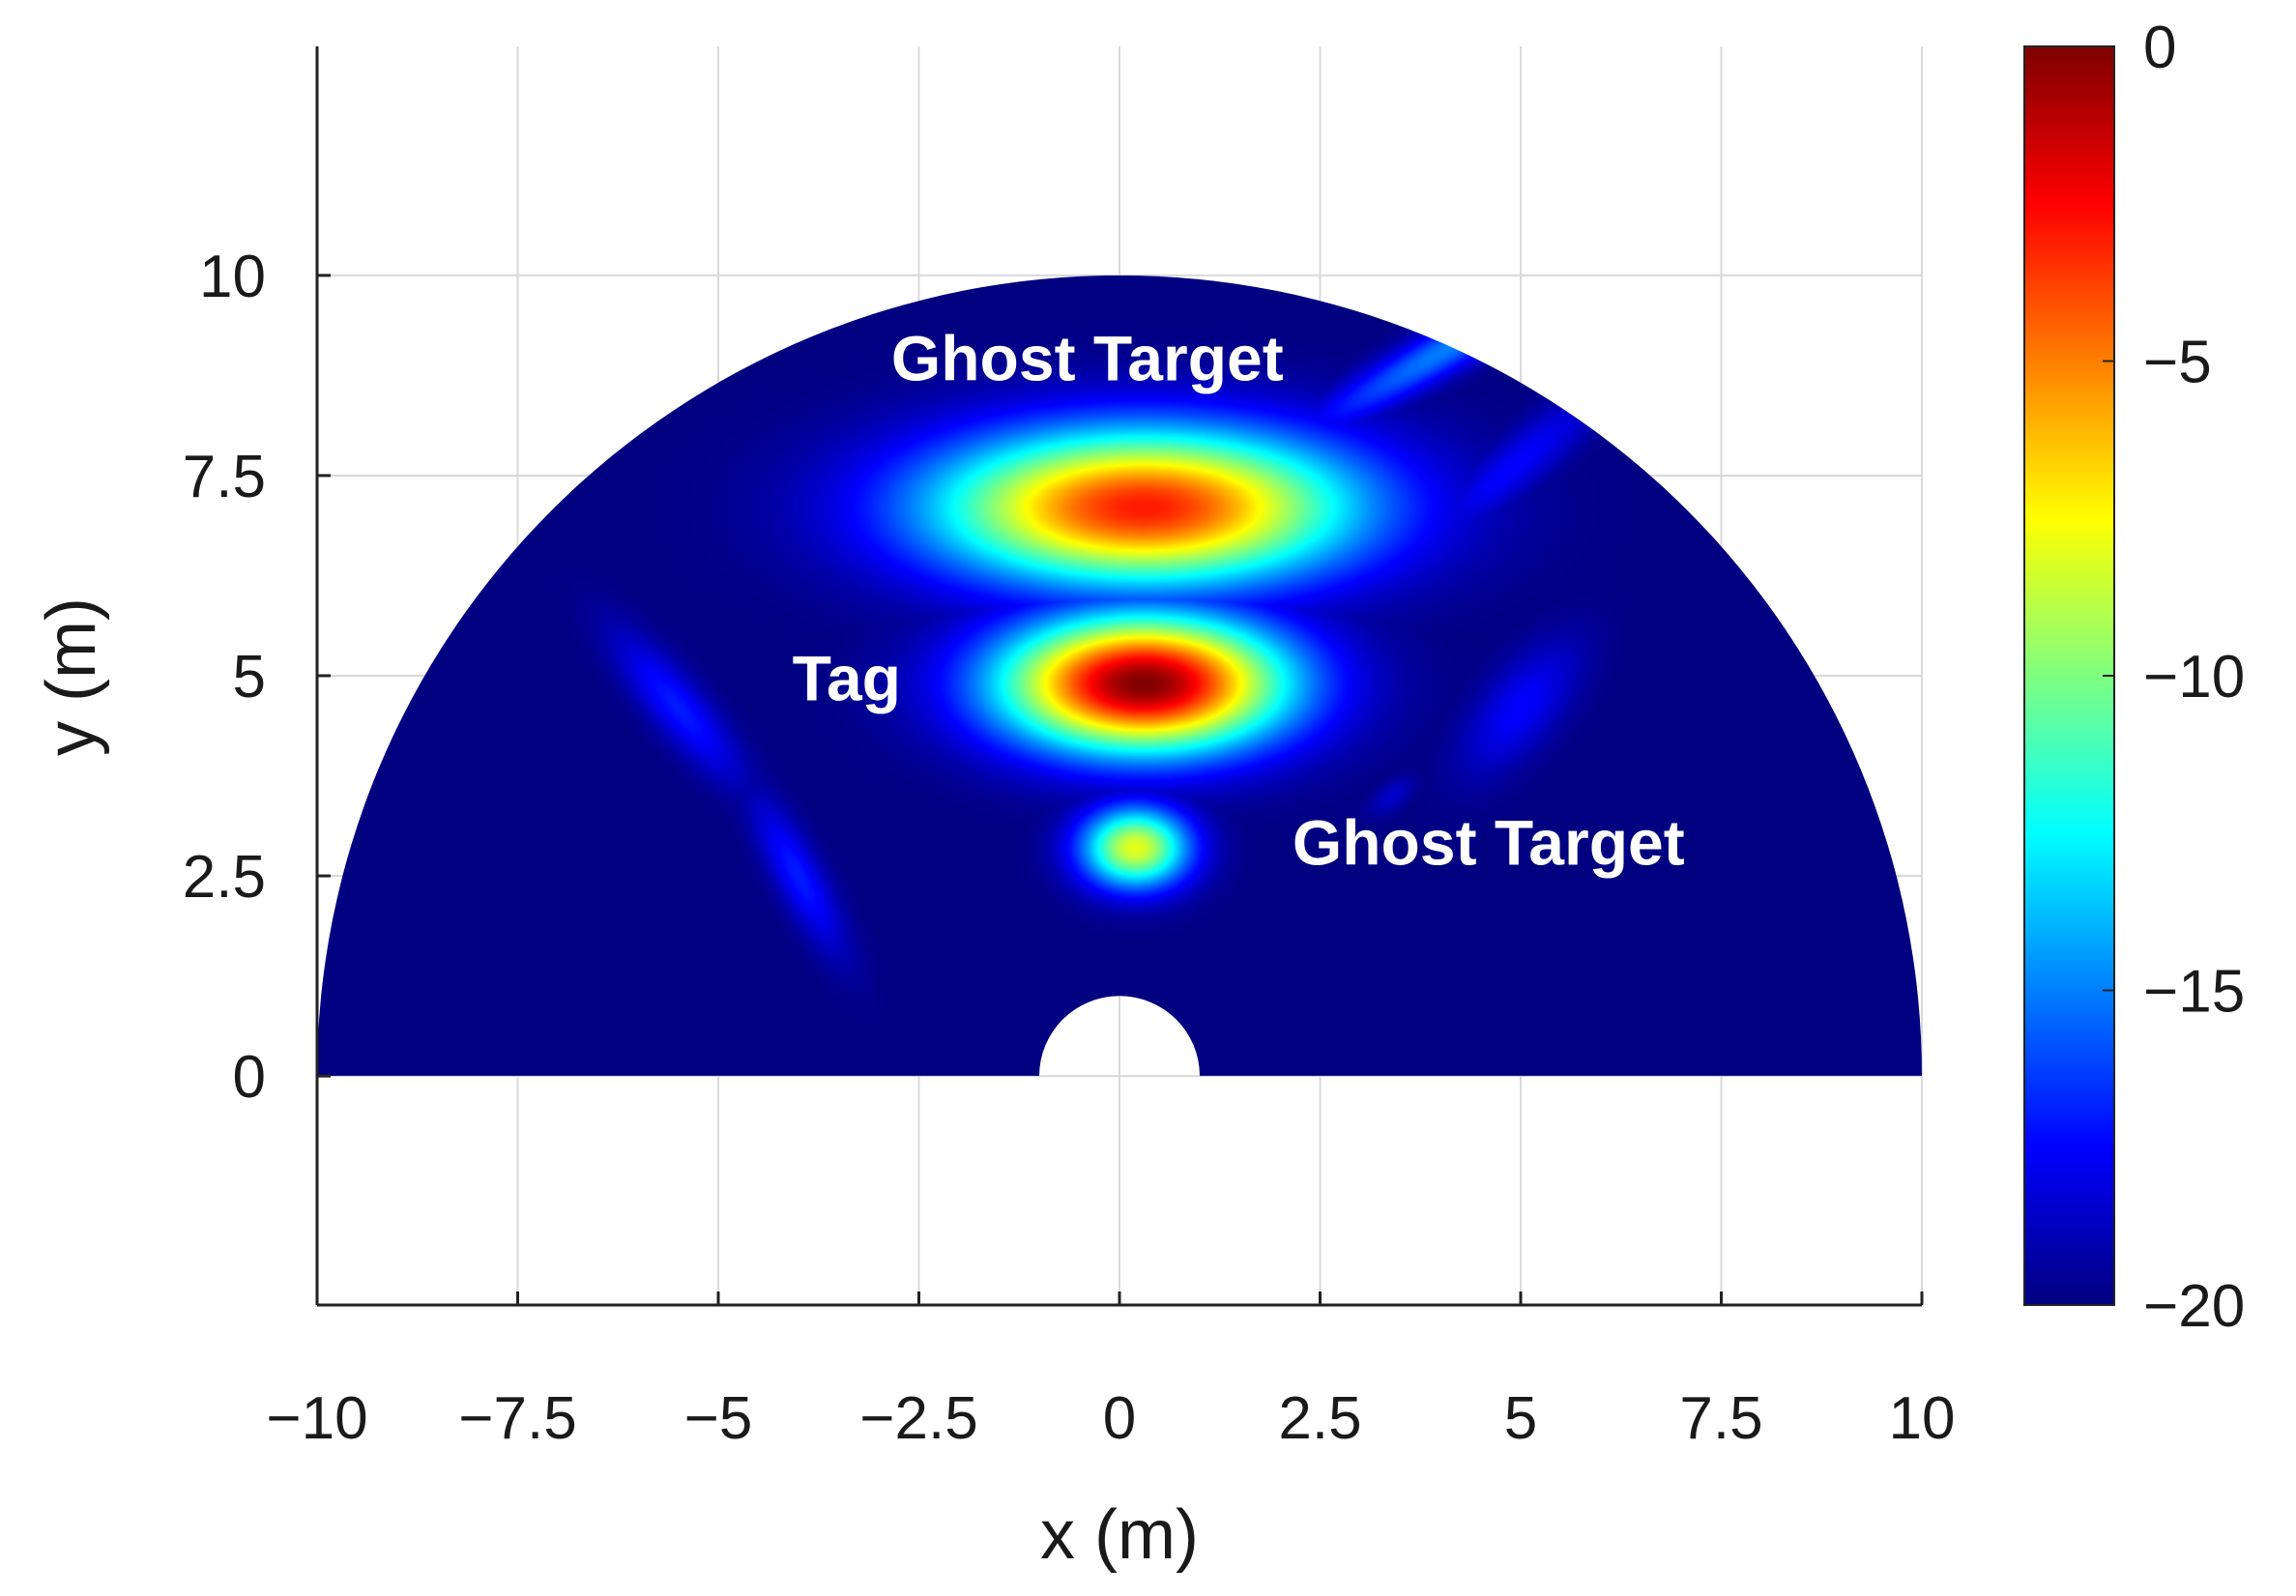  Describe the element at coordinates (1720, 1418) in the screenshot. I see `x-tick-label: 7.5` at that location.